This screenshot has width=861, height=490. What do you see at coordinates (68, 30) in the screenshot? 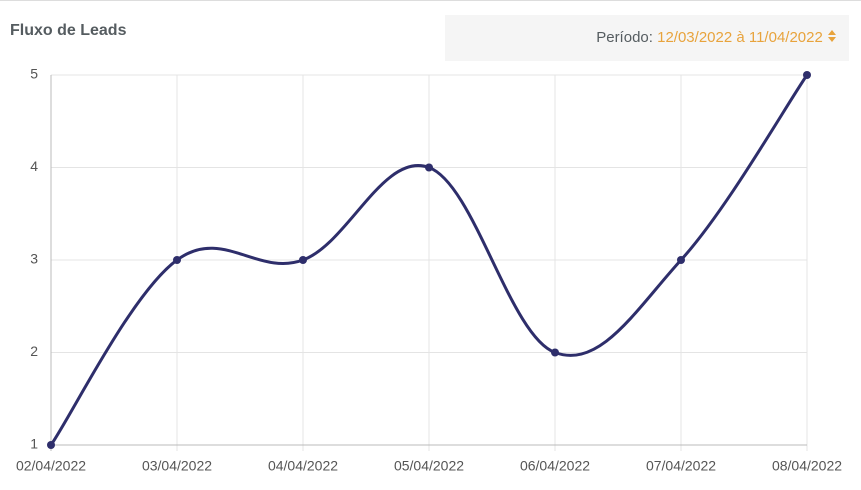
I see `chart-title: Fluxo de Leads` at bounding box center [68, 30].